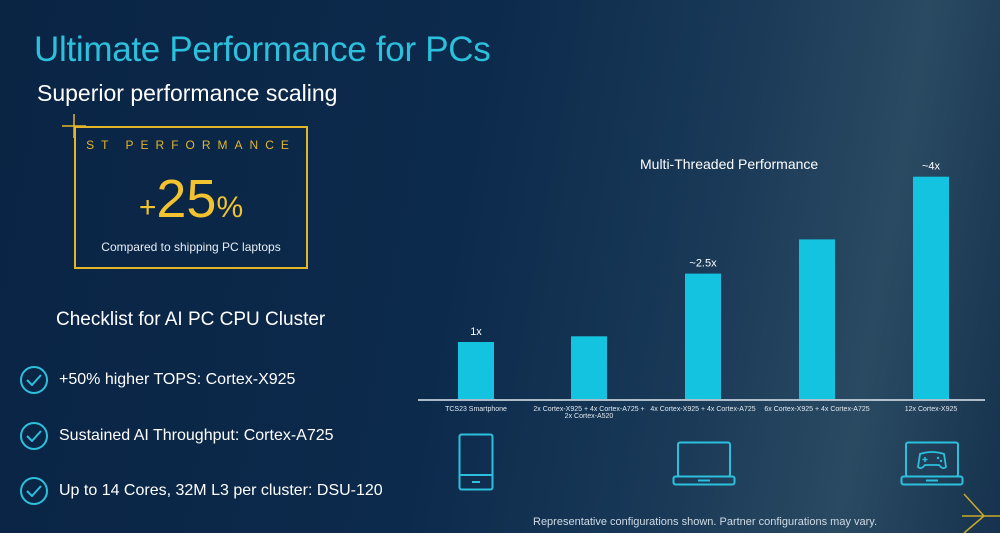 The height and width of the screenshot is (533, 1000). What do you see at coordinates (196, 435) in the screenshot?
I see `checklist-text: Sustained AI Throughput: Cortex-A725` at bounding box center [196, 435].